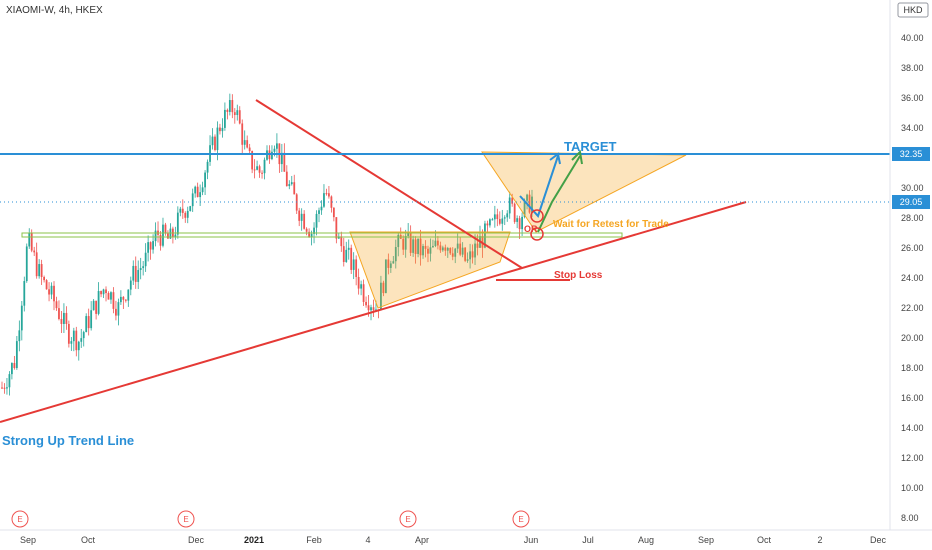 This screenshot has width=932, height=550. Describe the element at coordinates (912, 38) in the screenshot. I see `price-tick-label: 40.00` at that location.